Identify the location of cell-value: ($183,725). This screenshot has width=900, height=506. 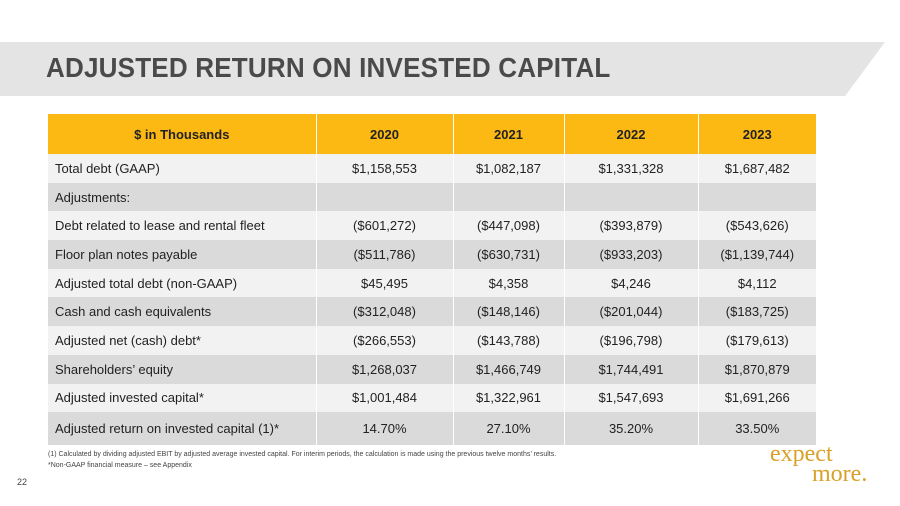
(757, 312).